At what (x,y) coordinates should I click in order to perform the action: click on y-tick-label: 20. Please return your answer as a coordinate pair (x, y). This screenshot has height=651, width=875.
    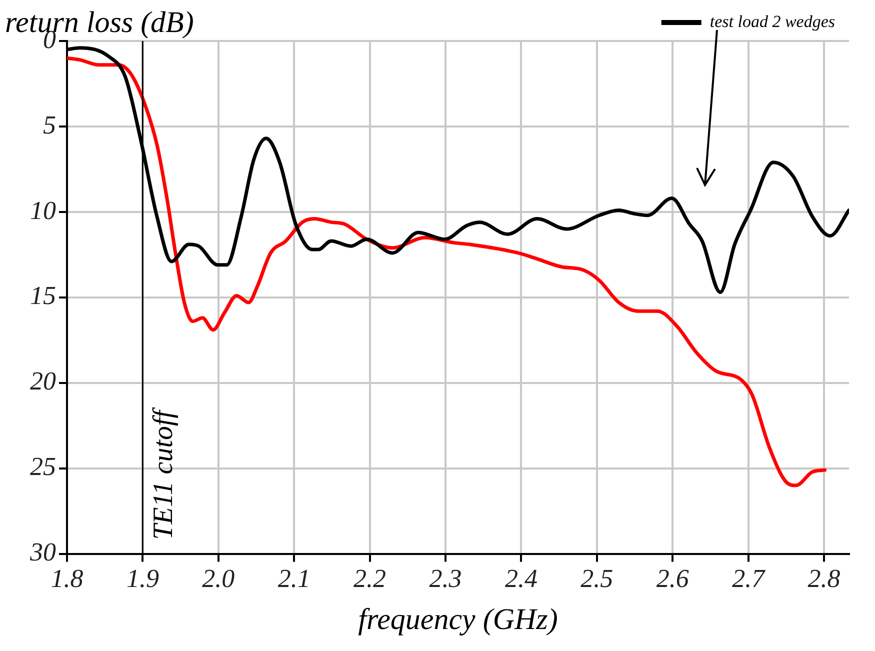
    Looking at the image, I should click on (43, 381).